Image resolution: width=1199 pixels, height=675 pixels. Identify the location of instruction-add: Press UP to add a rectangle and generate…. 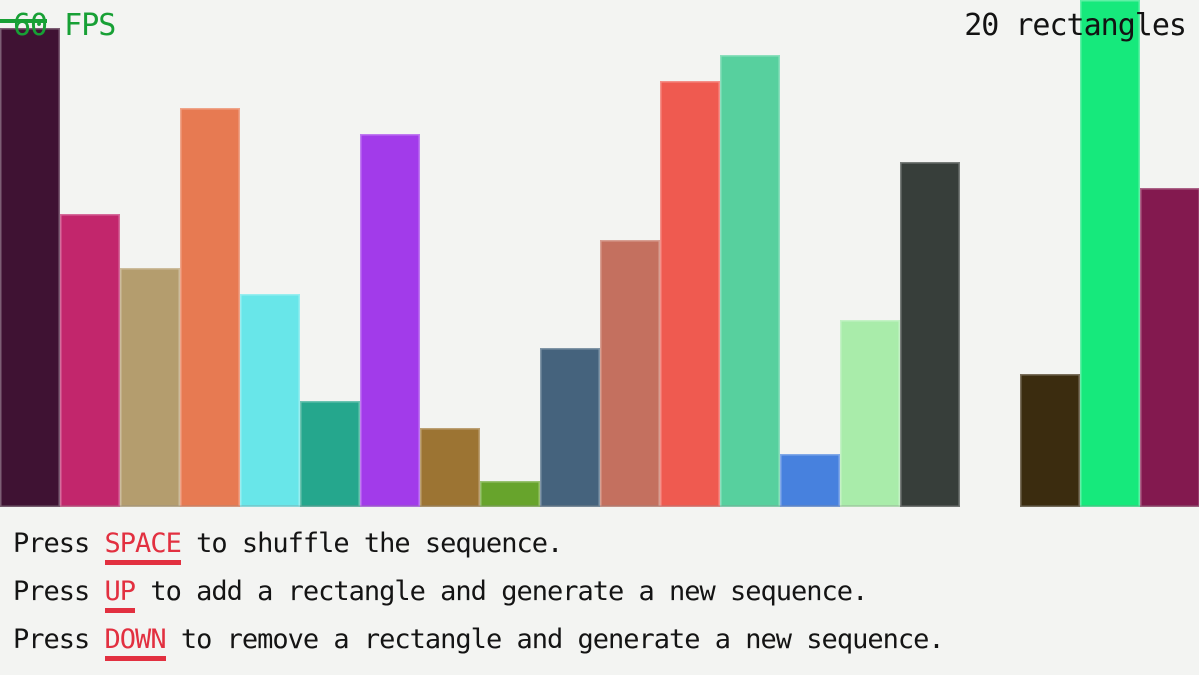
(478, 596).